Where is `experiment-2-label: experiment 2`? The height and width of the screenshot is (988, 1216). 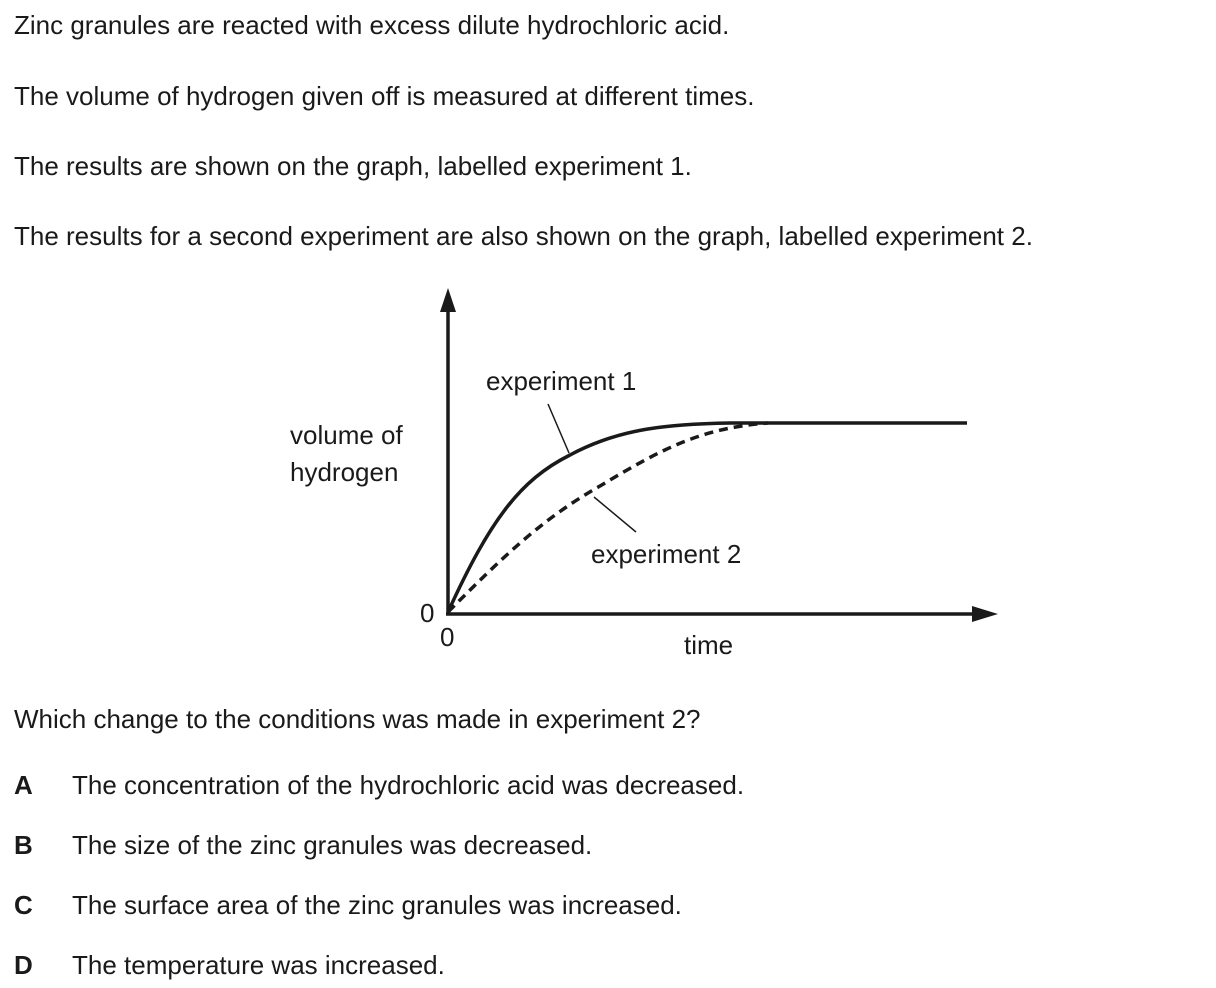
experiment-2-label: experiment 2 is located at coordinates (666, 554).